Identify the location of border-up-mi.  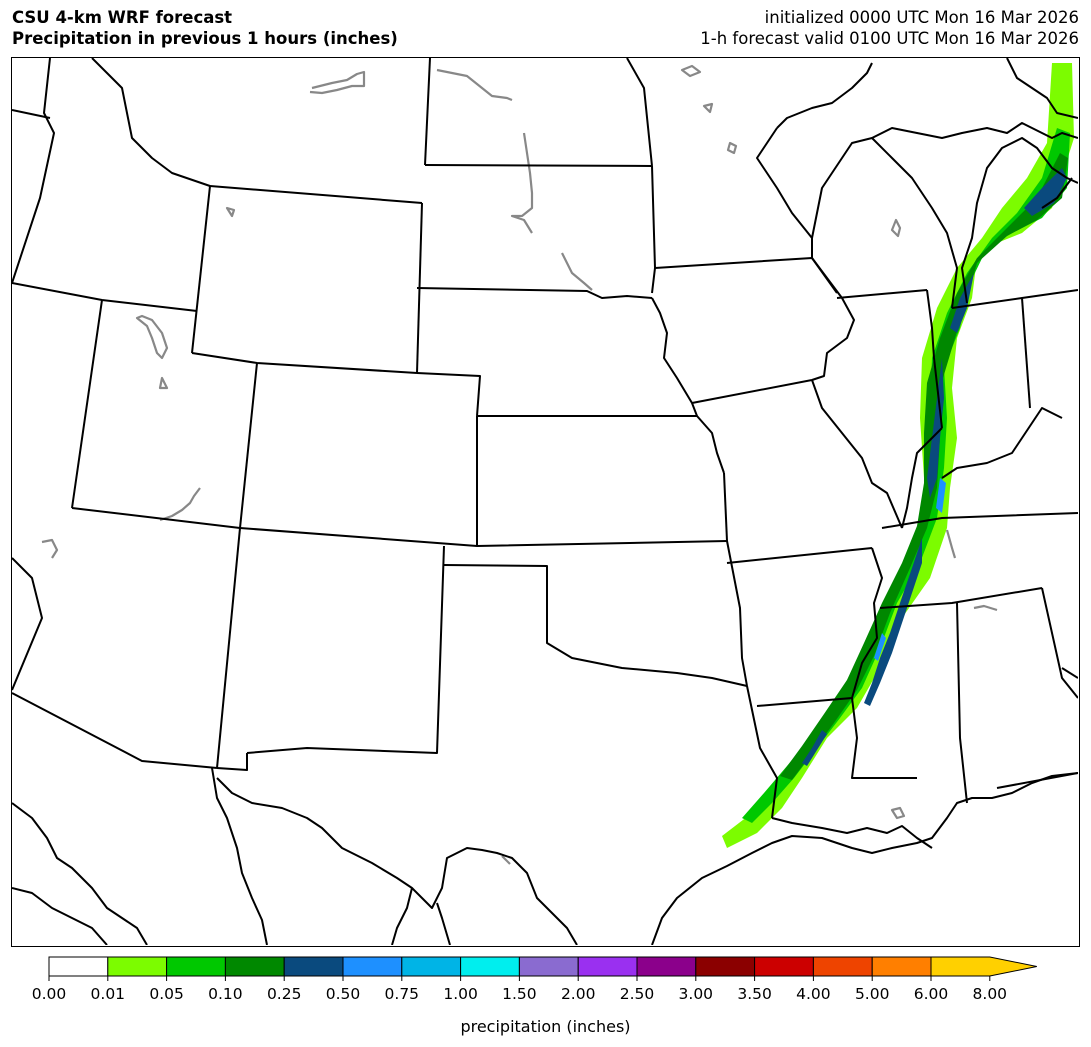
(974, 130).